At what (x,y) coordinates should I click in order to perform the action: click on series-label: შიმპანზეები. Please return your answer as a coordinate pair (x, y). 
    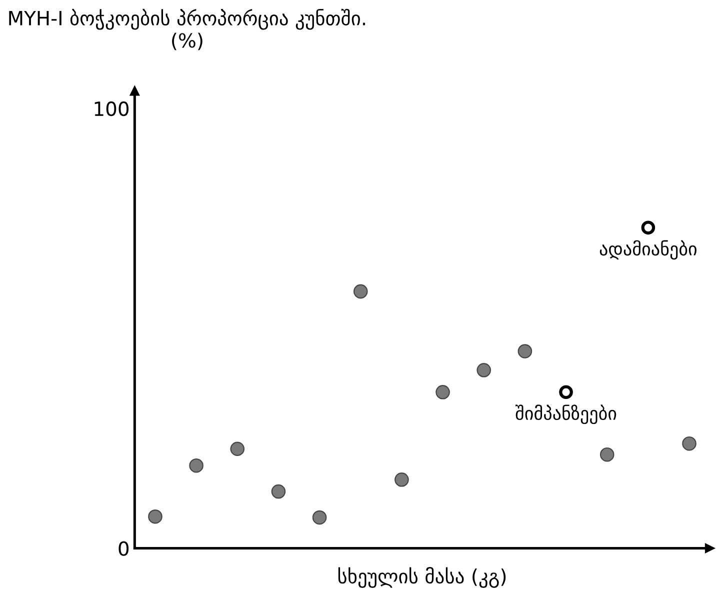
    Looking at the image, I should click on (566, 414).